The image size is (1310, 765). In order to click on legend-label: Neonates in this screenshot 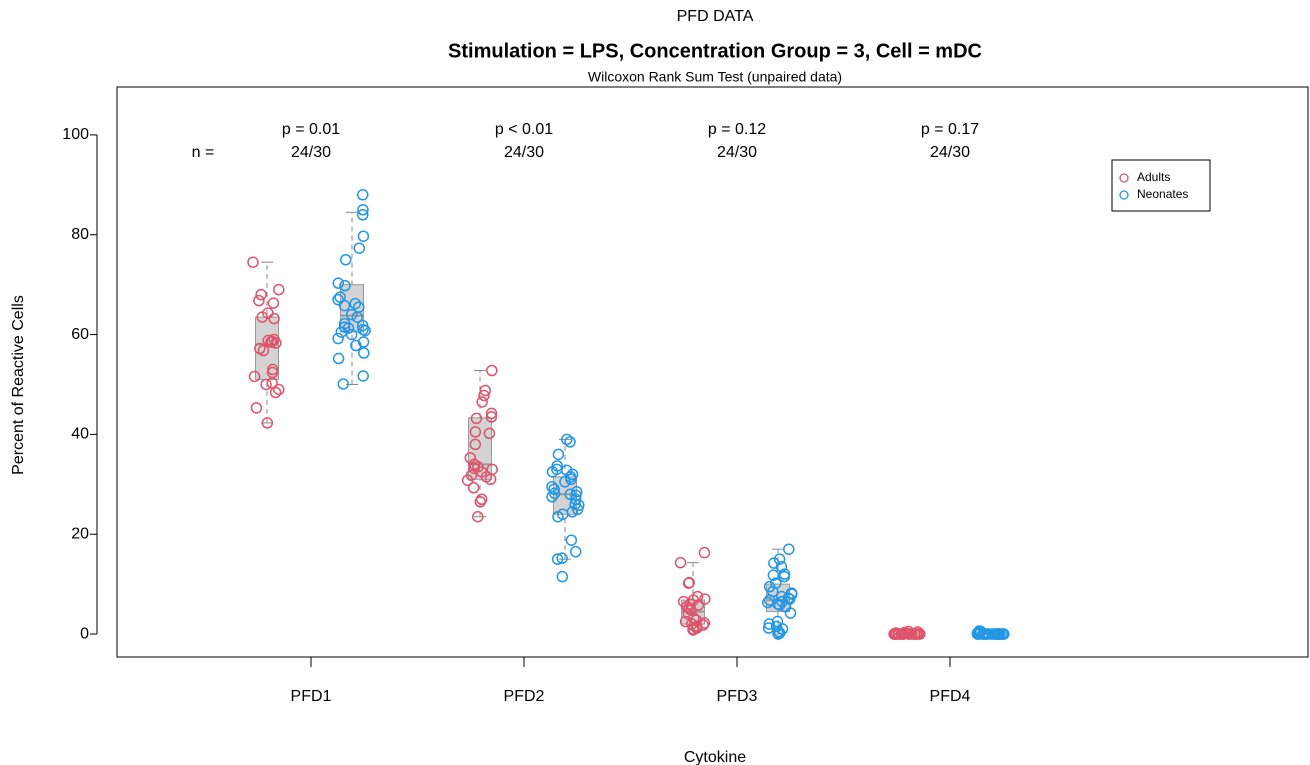, I will do `click(1162, 194)`.